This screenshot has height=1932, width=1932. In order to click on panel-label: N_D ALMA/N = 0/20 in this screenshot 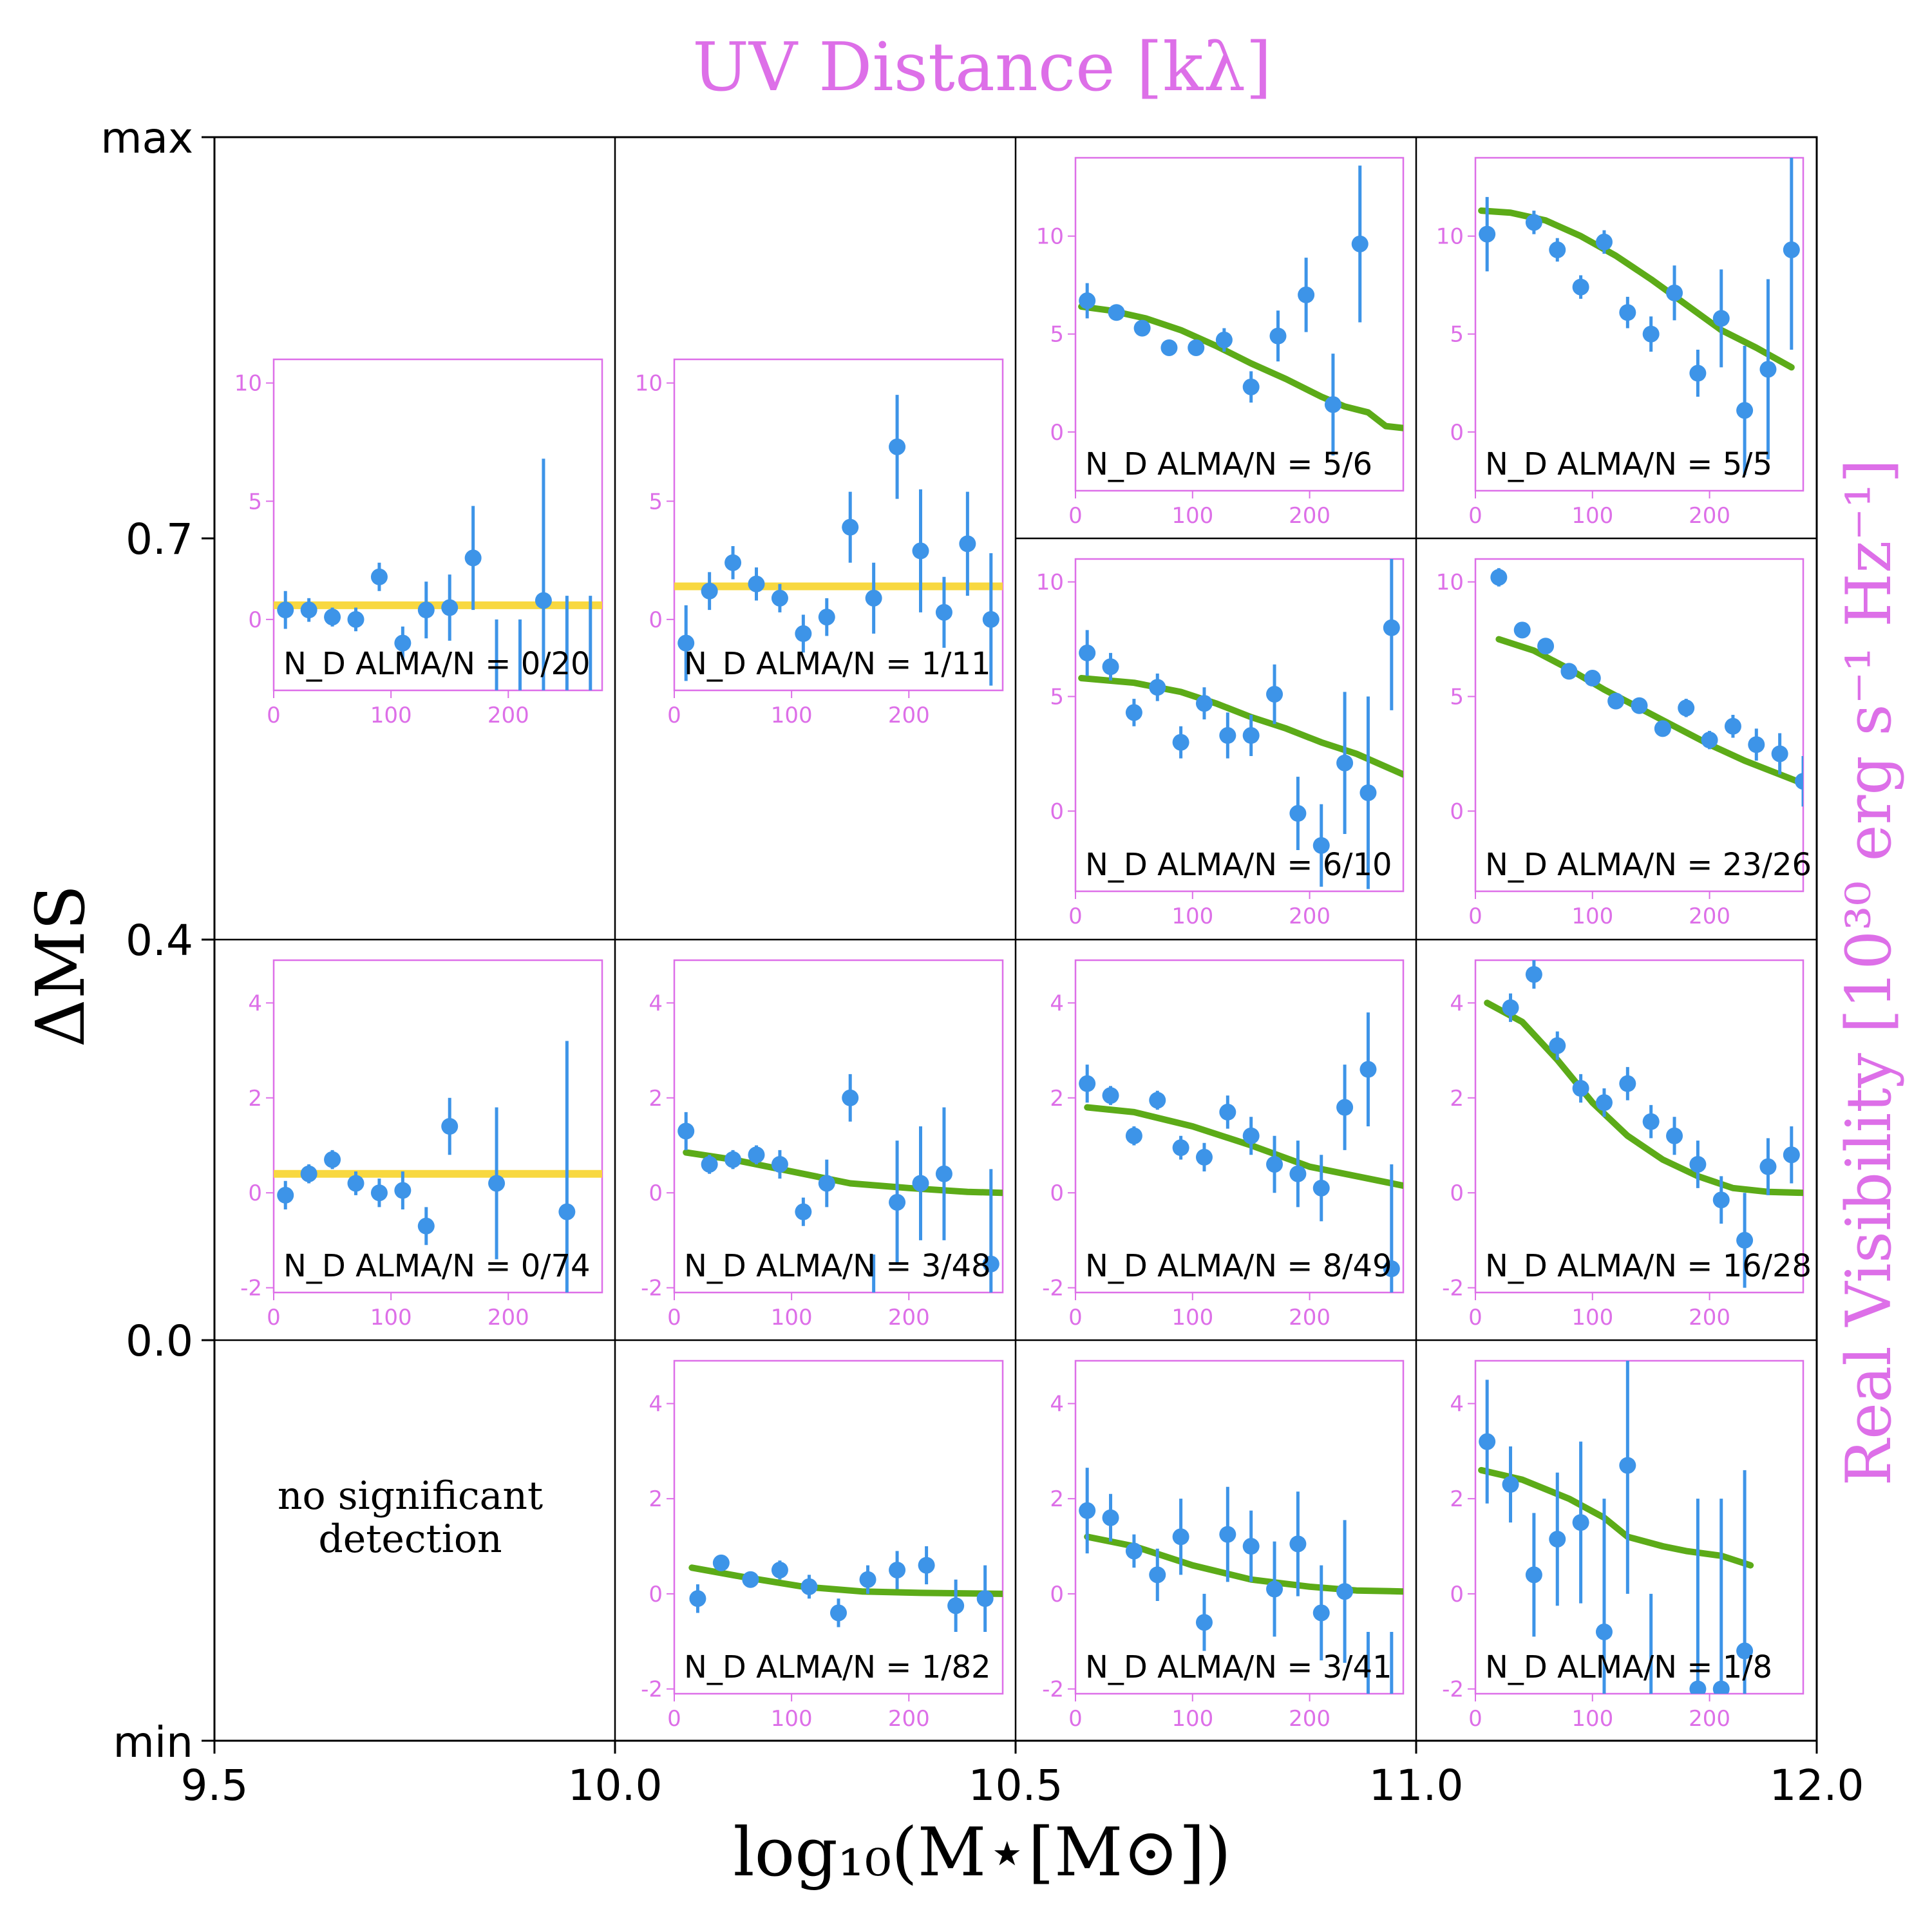, I will do `click(437, 664)`.